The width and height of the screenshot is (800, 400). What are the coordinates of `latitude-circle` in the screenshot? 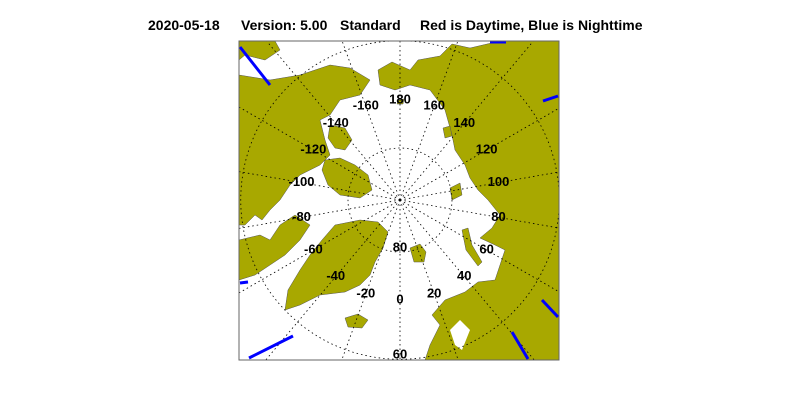 It's located at (400, 200).